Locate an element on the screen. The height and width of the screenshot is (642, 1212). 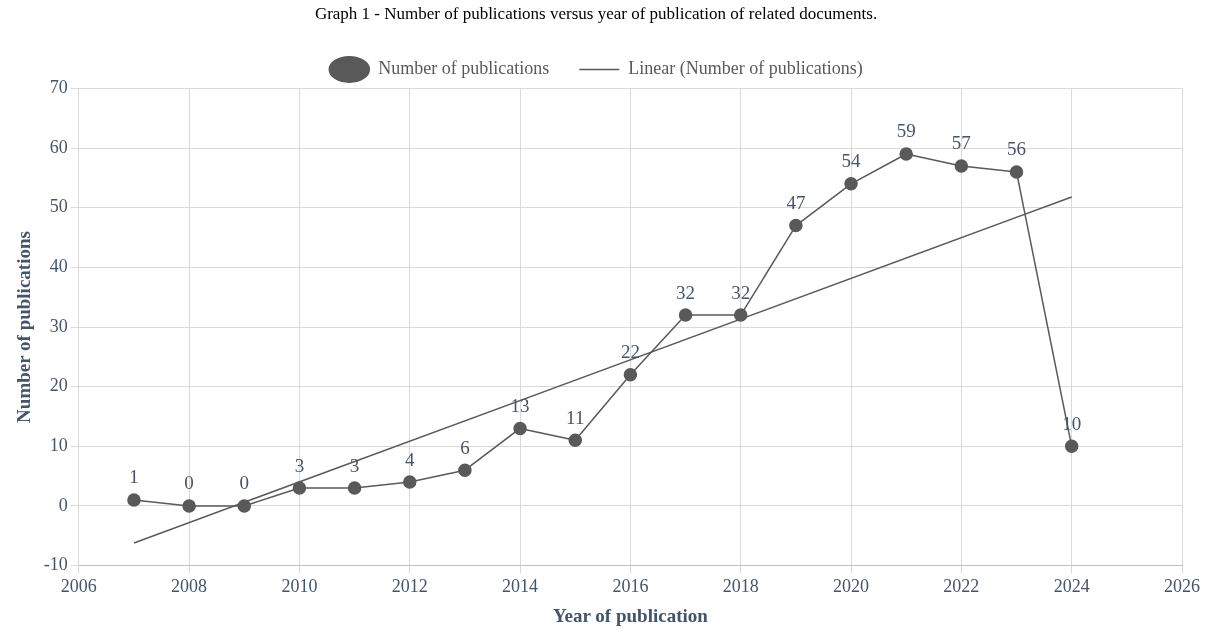
x-tick-label: 2022 is located at coordinates (961, 586).